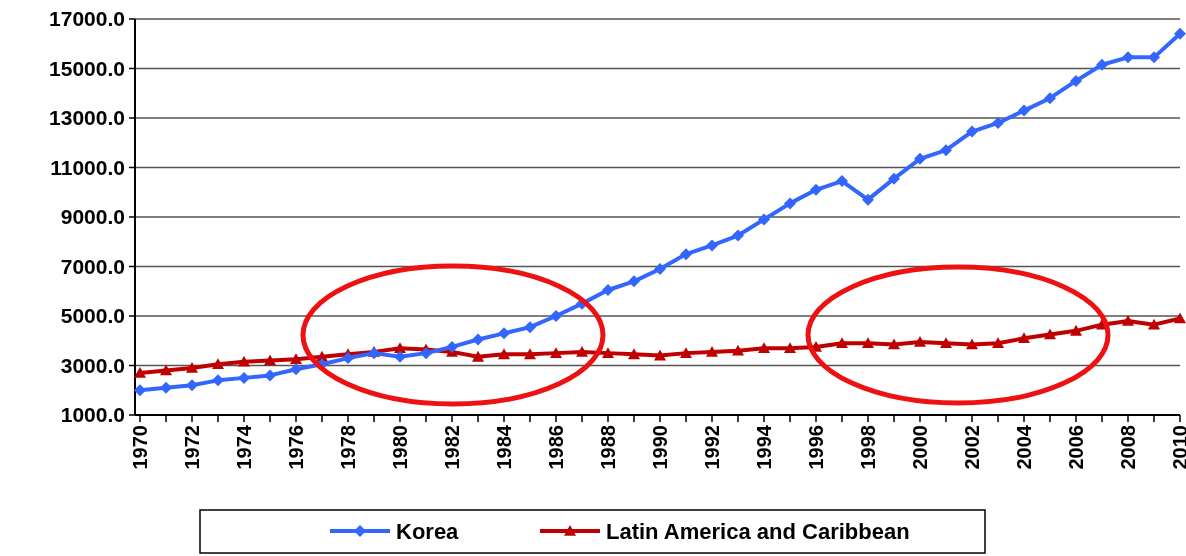 Image resolution: width=1186 pixels, height=556 pixels. What do you see at coordinates (868, 447) in the screenshot?
I see `x-tick-label: 1998` at bounding box center [868, 447].